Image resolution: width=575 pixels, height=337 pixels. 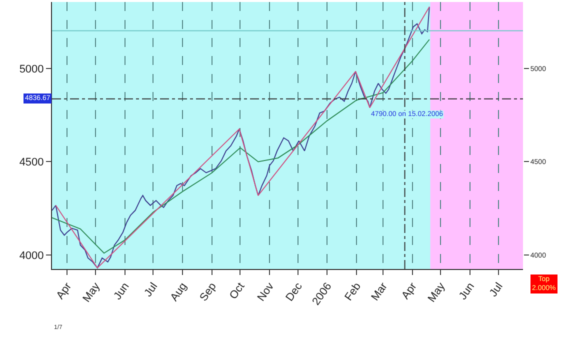 I want to click on y-tick-label: 4500, so click(x=31, y=162).